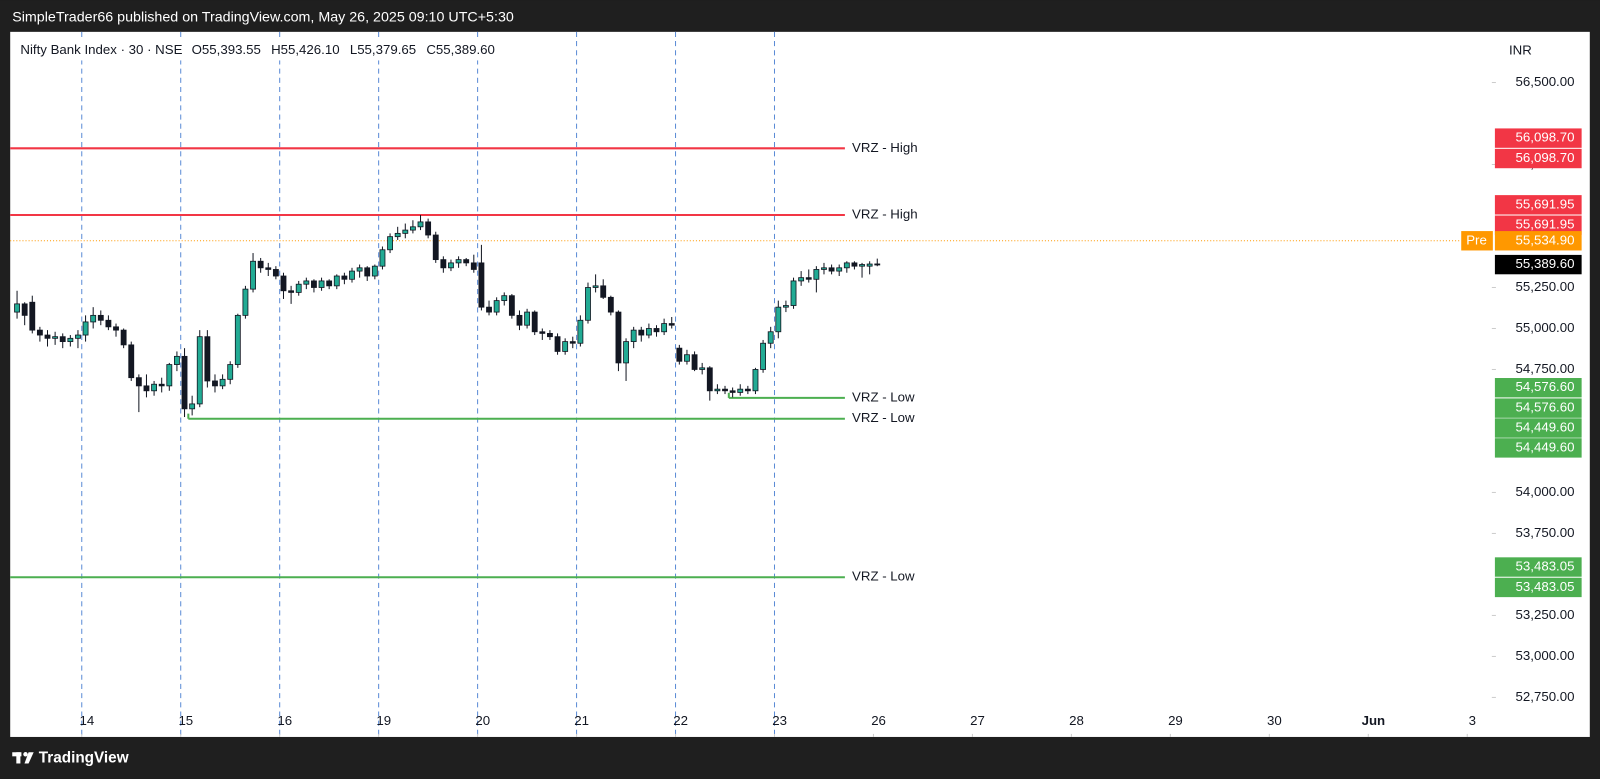 This screenshot has width=1600, height=779. I want to click on y-tick-label: 53,250.00, so click(1545, 614).